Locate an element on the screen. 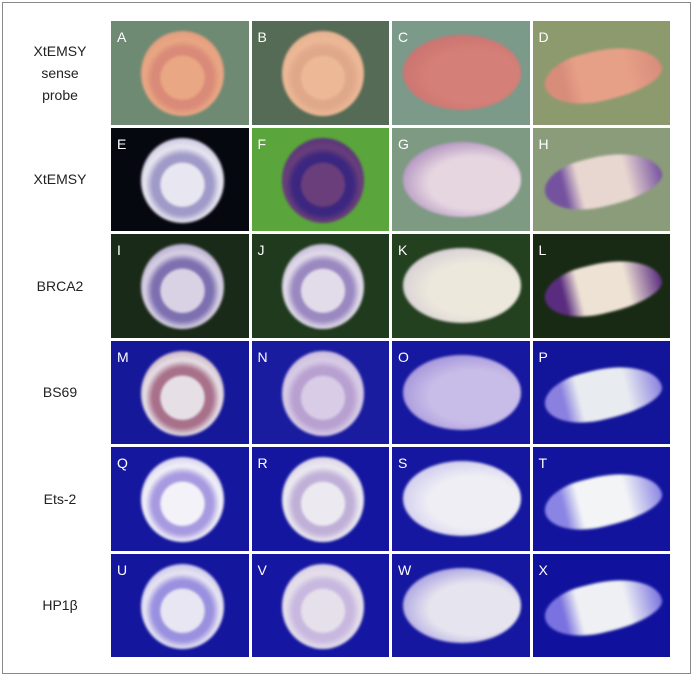  panel-m: M is located at coordinates (180, 392).